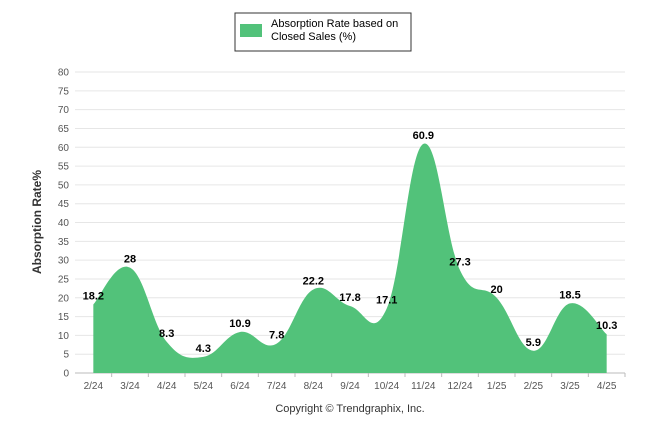 The image size is (646, 434). Describe the element at coordinates (314, 386) in the screenshot. I see `x-tick-8/24: 8/24` at that location.